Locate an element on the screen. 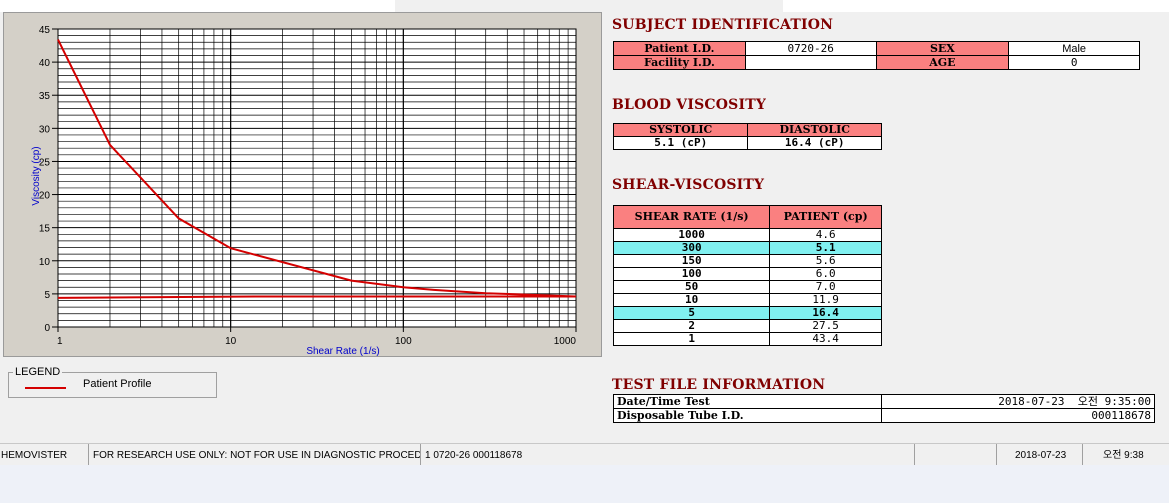  legend-label-patient: Patient Profile is located at coordinates (117, 384).